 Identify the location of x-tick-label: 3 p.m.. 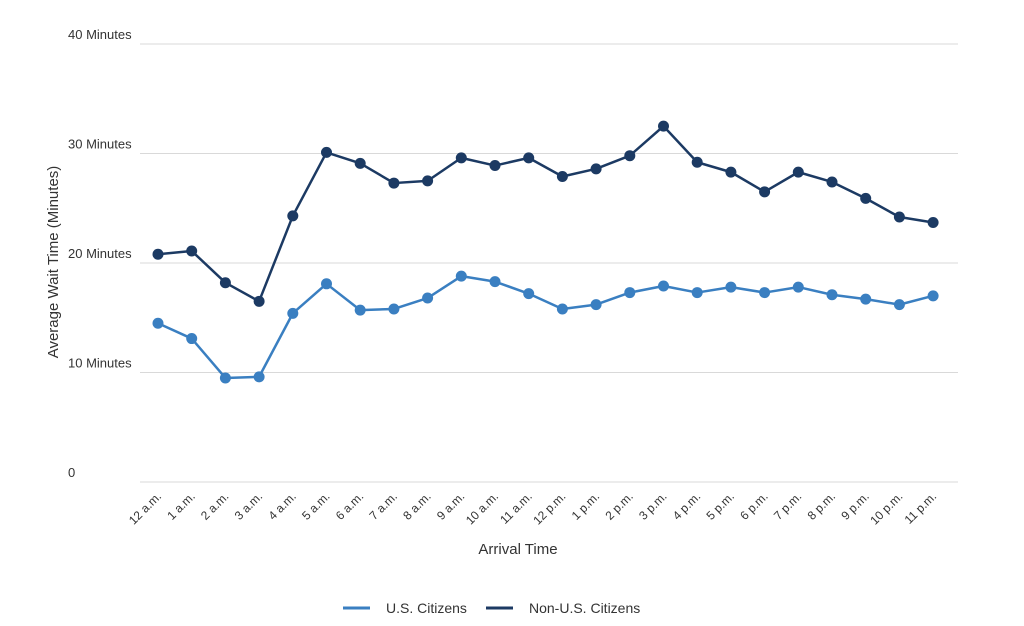
(652, 505).